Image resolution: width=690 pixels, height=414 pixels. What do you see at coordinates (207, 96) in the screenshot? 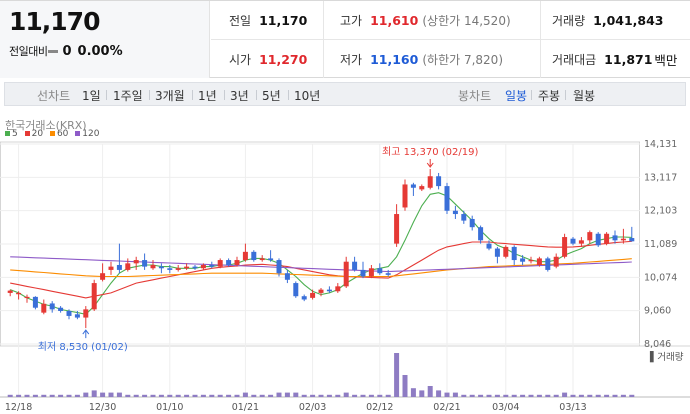
I see `tab-1year: 1년` at bounding box center [207, 96].